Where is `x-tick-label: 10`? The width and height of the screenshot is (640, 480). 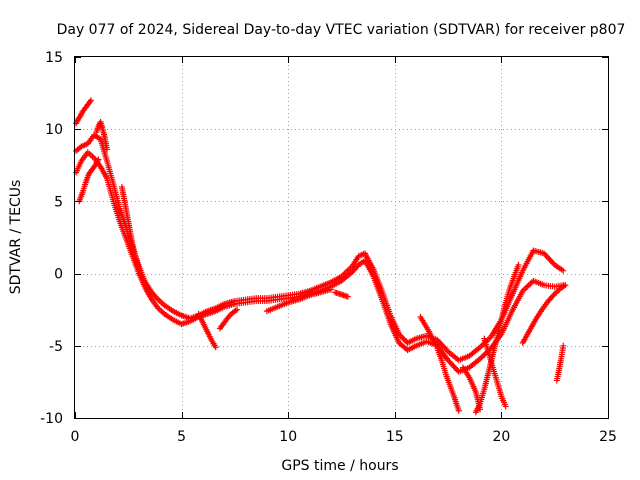
x-tick-label: 10 is located at coordinates (288, 437).